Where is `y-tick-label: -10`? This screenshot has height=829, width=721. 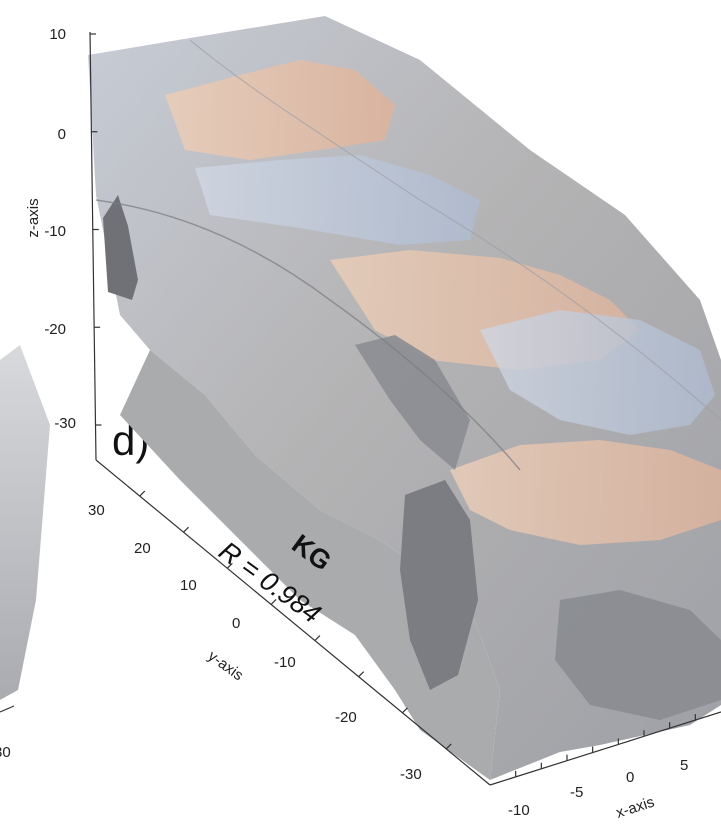
y-tick-label: -10 is located at coordinates (285, 662).